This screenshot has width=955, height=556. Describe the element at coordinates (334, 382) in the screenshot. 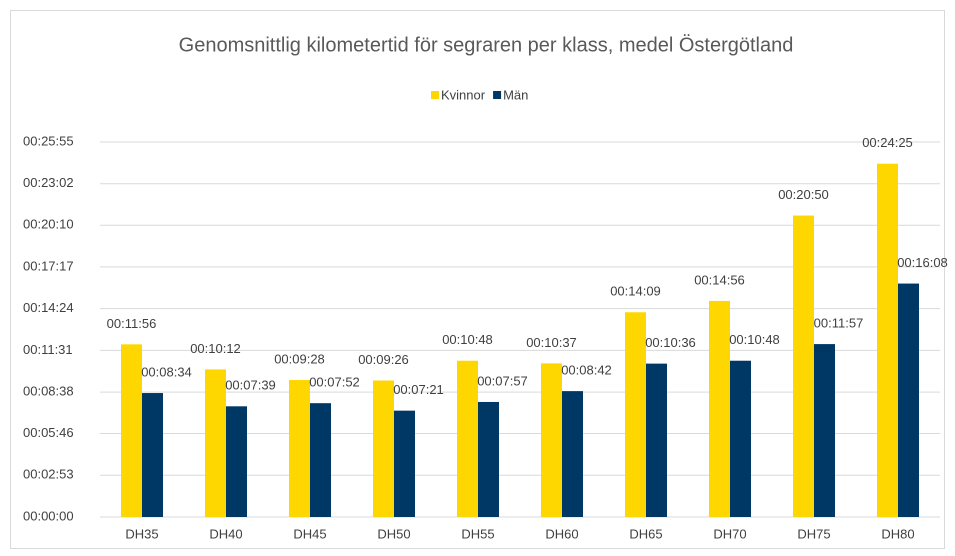

I see `data-label: 00:07:52` at that location.